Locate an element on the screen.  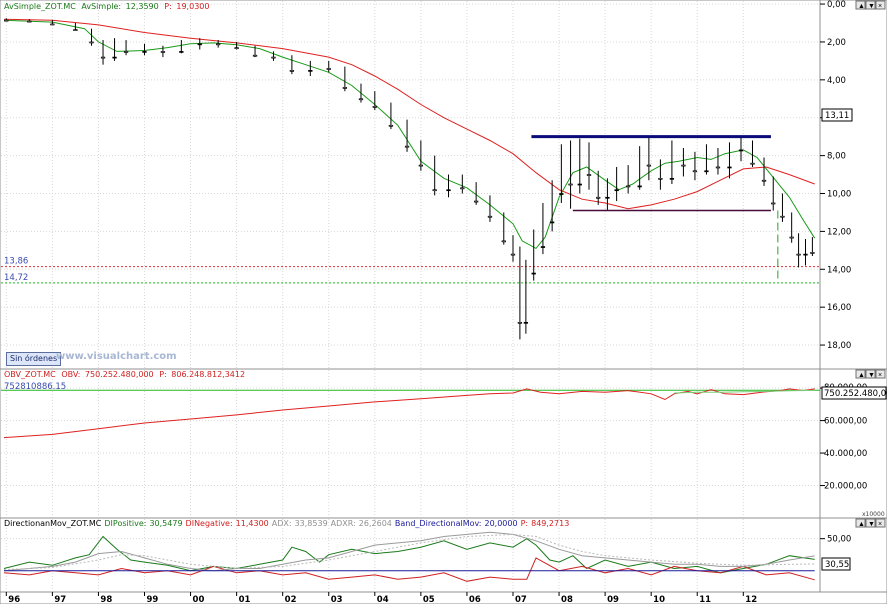
obv-header-name: OBV_ZOT.MC is located at coordinates (30, 374).